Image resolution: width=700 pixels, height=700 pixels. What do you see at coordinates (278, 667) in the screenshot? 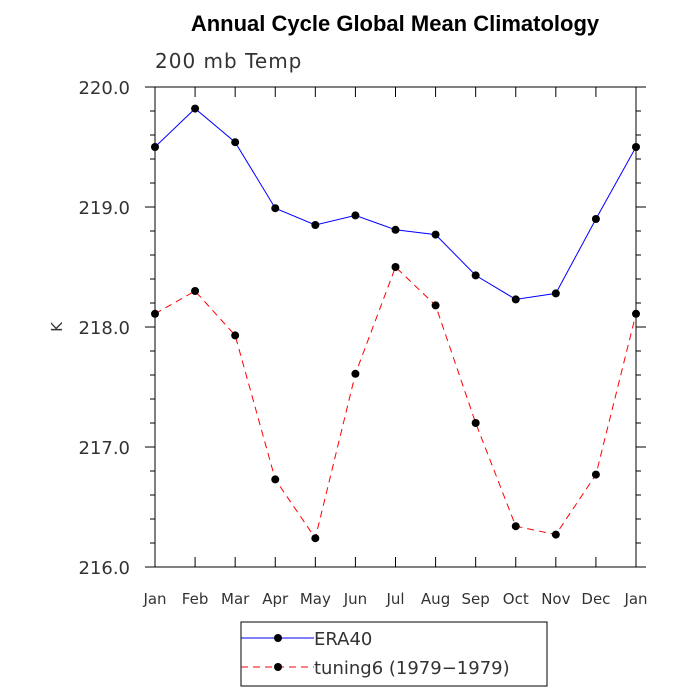
I see `legend-marker-tuning6` at bounding box center [278, 667].